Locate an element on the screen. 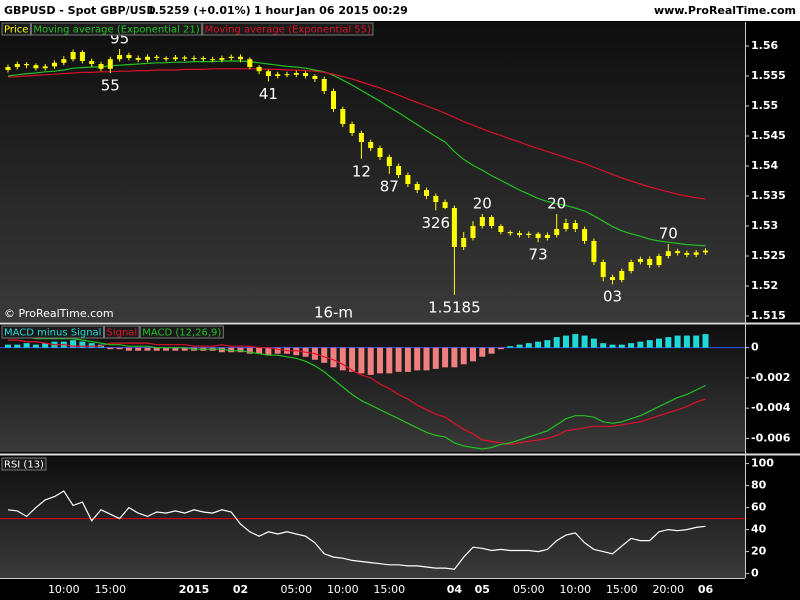  legend-entry: MACD (12,26,9) is located at coordinates (181, 333).